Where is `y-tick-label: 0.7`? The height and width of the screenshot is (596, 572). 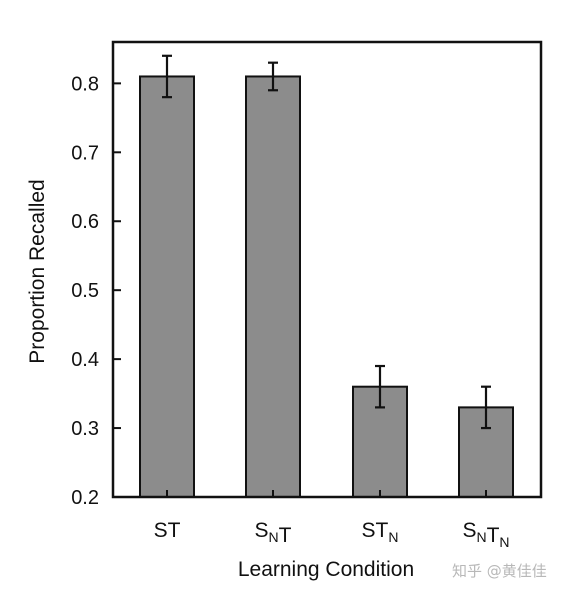
y-tick-label: 0.7 is located at coordinates (85, 153).